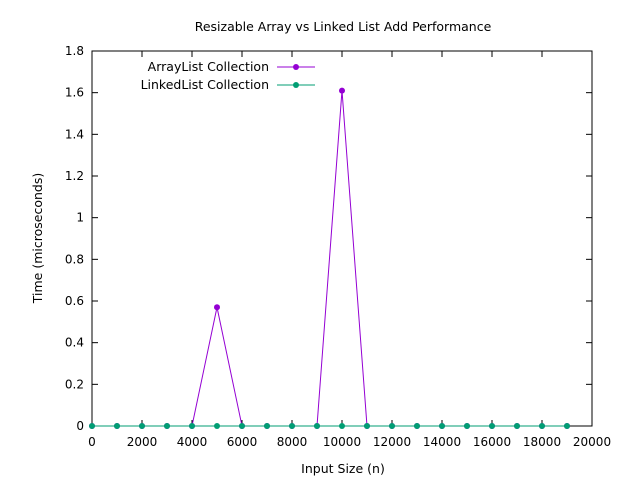 The height and width of the screenshot is (485, 640). What do you see at coordinates (74, 134) in the screenshot?
I see `y-tick-label: 1.4` at bounding box center [74, 134].